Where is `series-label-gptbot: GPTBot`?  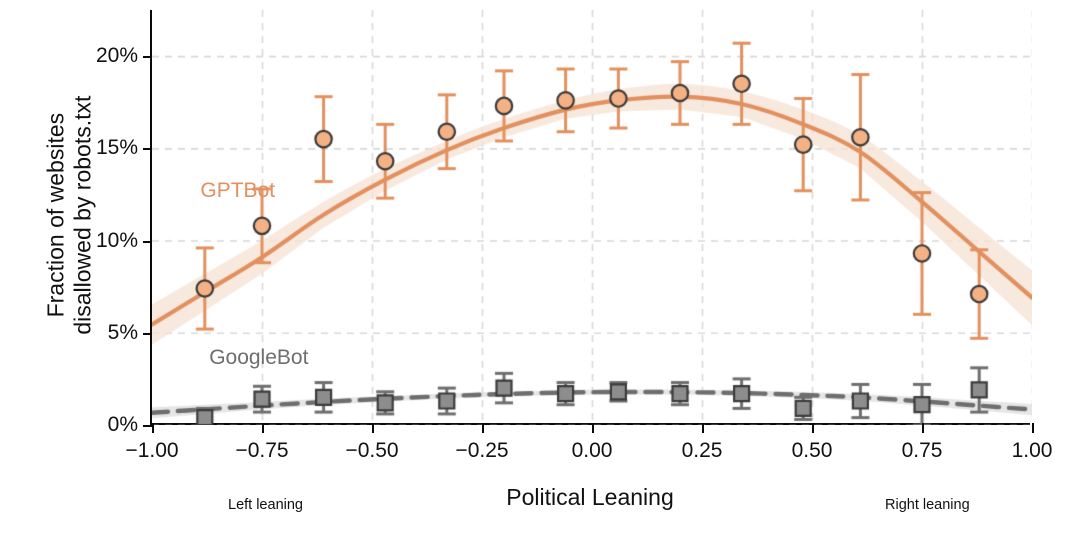 series-label-gptbot: GPTBot is located at coordinates (238, 190).